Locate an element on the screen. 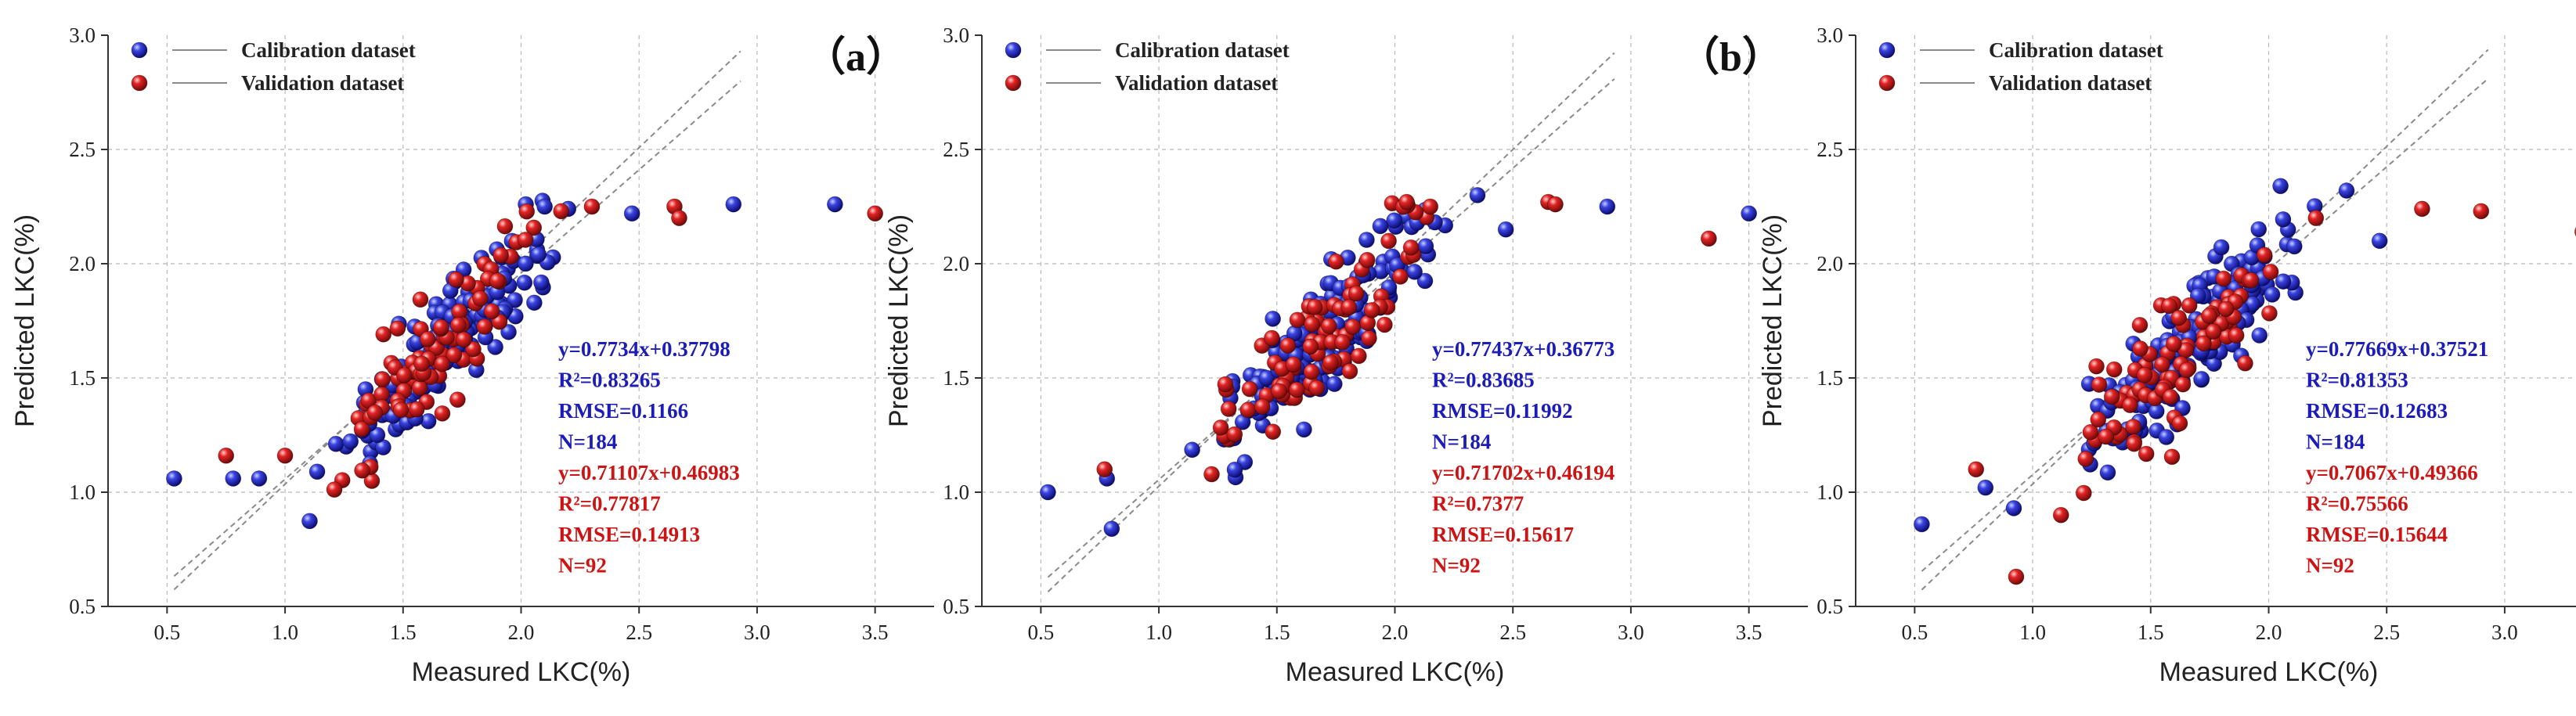 The width and height of the screenshot is (2576, 716). stat-calibration: RMSE=0.11992 is located at coordinates (1502, 411).